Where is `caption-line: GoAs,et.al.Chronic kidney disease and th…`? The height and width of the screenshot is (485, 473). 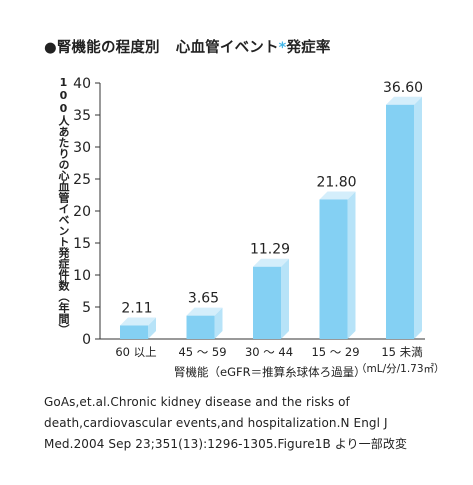 caption-line: GoAs,et.al.Chronic kidney disease and th… is located at coordinates (197, 402).